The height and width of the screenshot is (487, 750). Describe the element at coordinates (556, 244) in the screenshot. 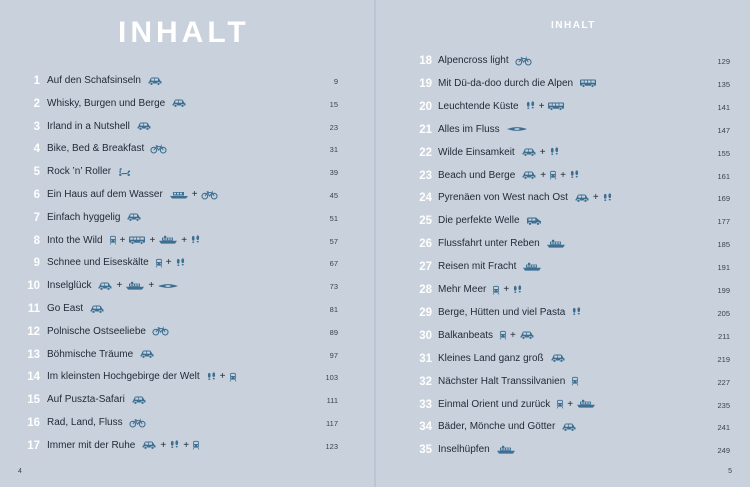

I see `ship-icon` at that location.